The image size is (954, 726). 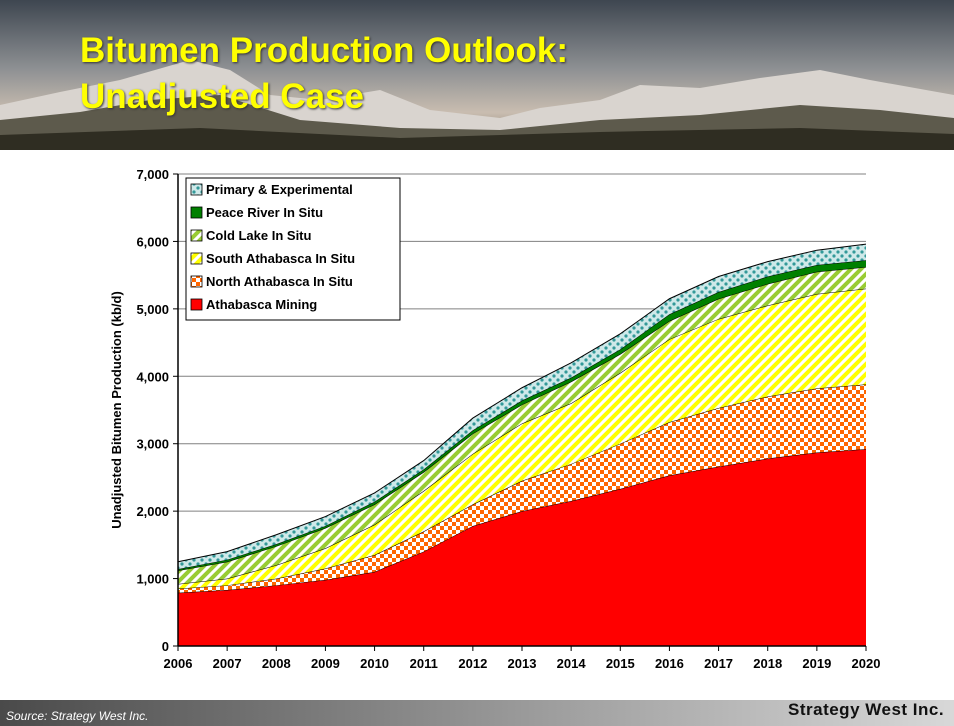 I want to click on y-axis-title: Unadjusted Bitumen Production (kb/d), so click(x=116, y=410).